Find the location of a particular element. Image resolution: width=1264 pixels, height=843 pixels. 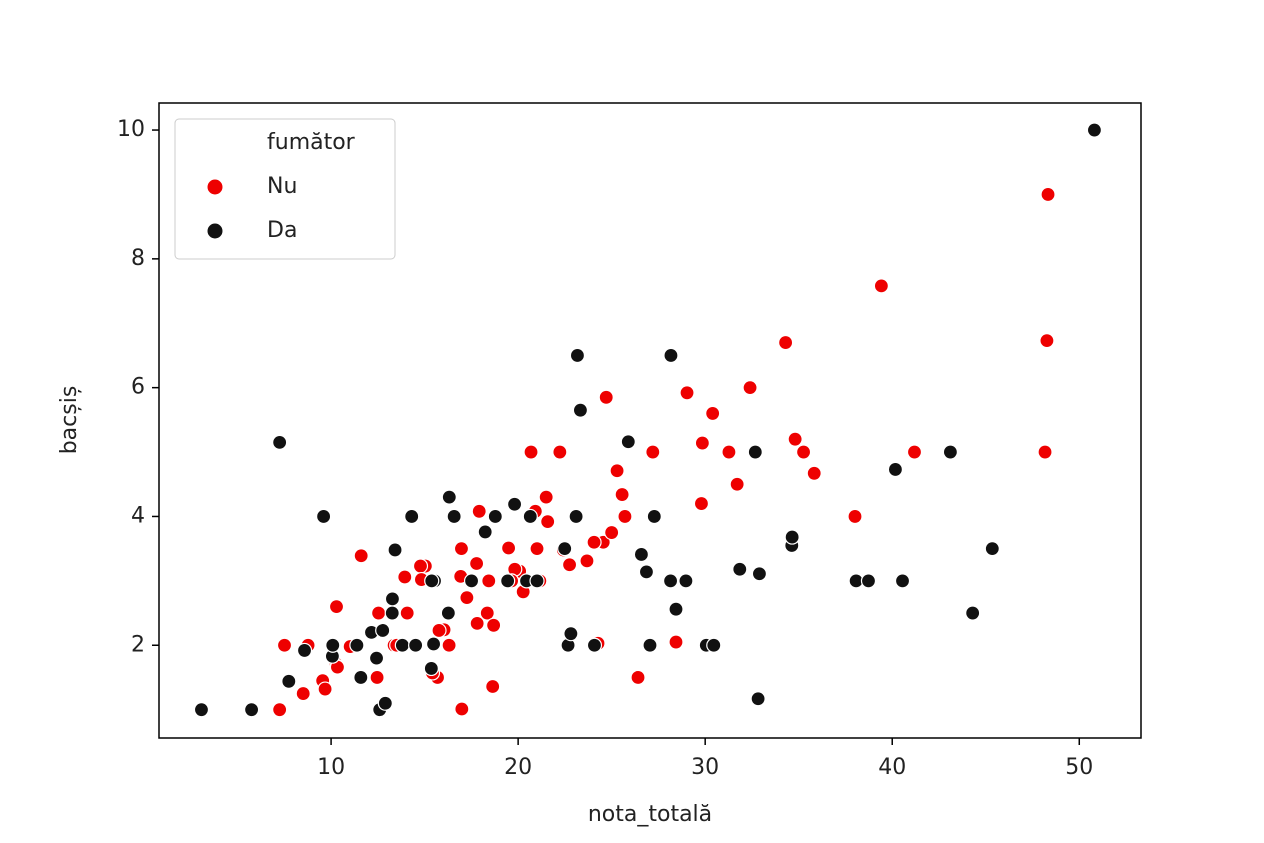

y-tick-label: 6 is located at coordinates (138, 387).